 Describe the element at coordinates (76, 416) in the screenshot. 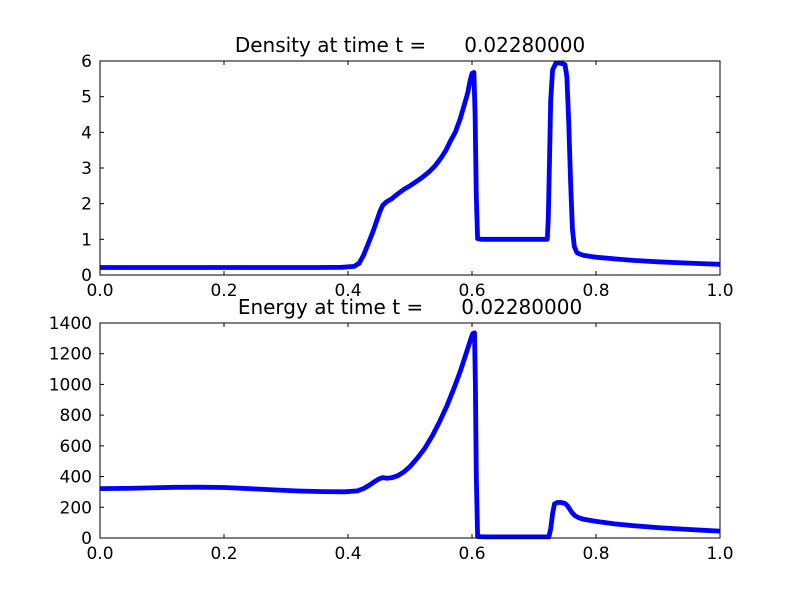

I see `y-tick-label: 800` at that location.